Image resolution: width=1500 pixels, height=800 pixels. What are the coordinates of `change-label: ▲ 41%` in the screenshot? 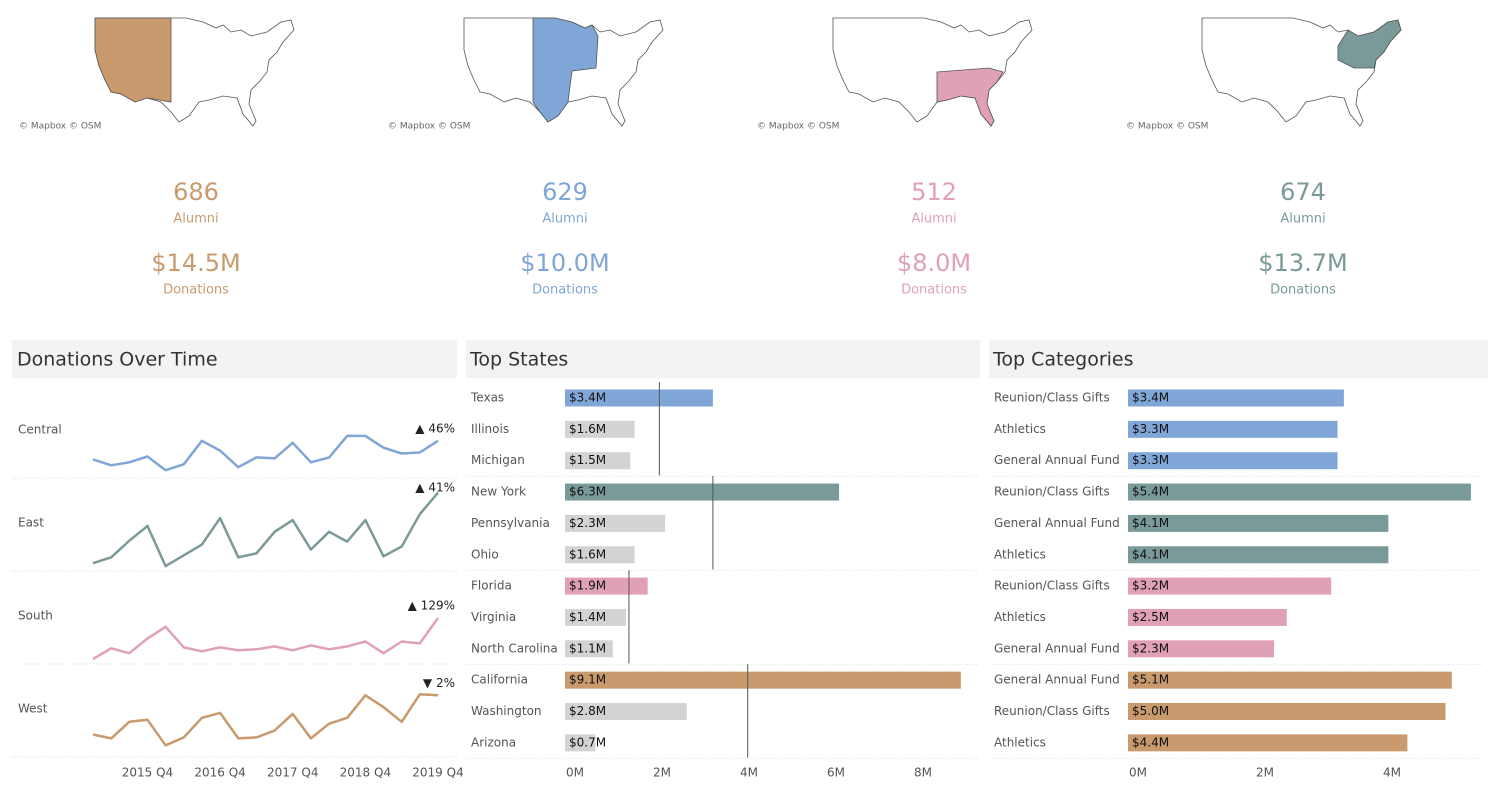 It's located at (435, 488).